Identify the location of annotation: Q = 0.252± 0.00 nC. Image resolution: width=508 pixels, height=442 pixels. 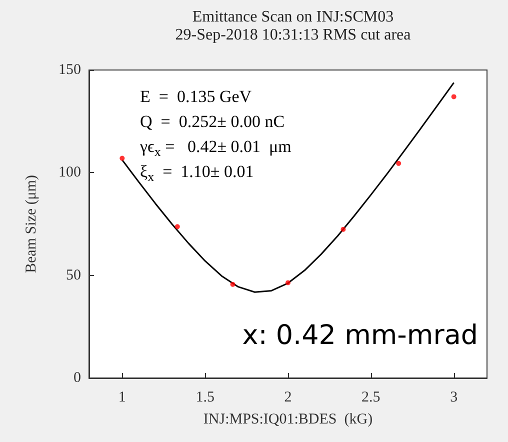
(212, 121).